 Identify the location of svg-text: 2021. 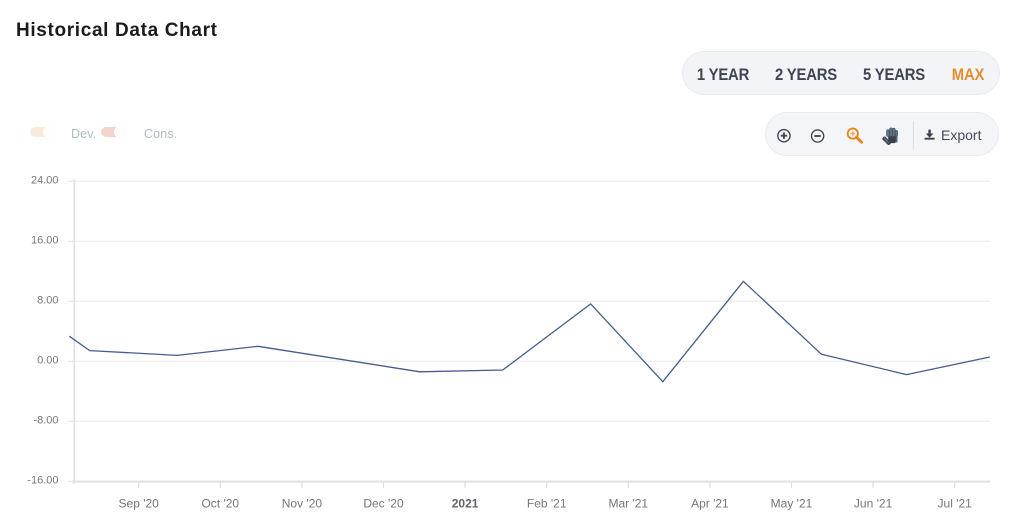
(465, 504).